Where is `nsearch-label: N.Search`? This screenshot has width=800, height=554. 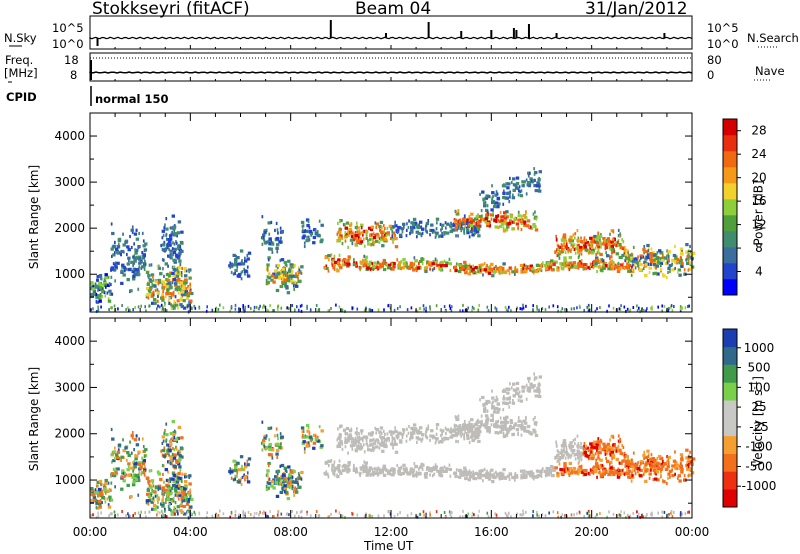 nsearch-label: N.Search is located at coordinates (773, 38).